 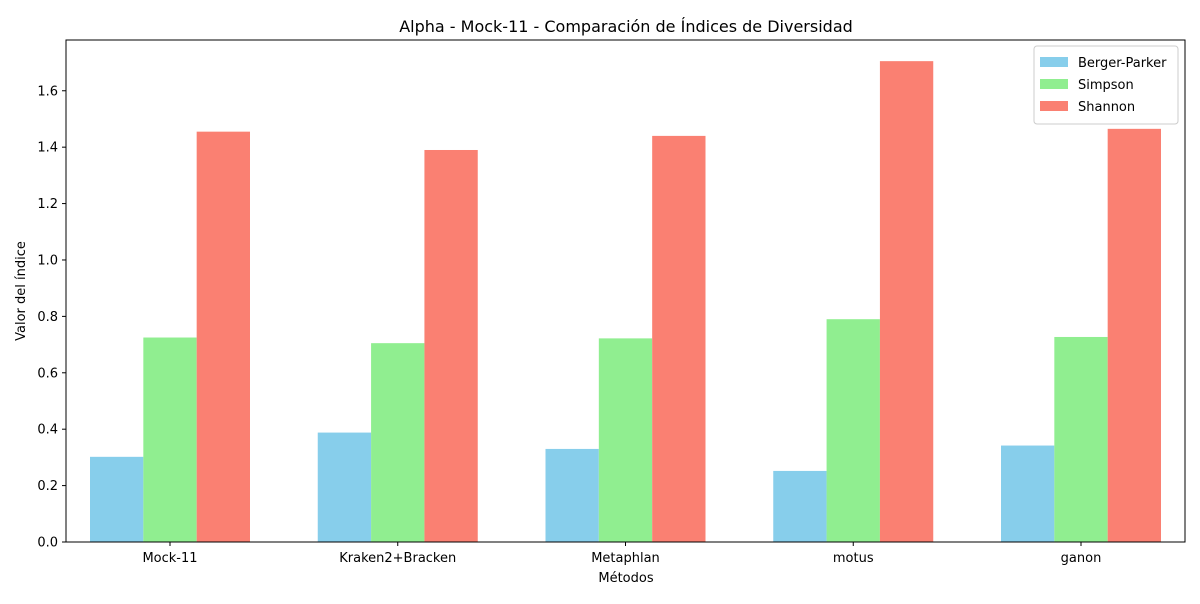 What do you see at coordinates (1081, 558) in the screenshot?
I see `x-tick-label: ganon` at bounding box center [1081, 558].